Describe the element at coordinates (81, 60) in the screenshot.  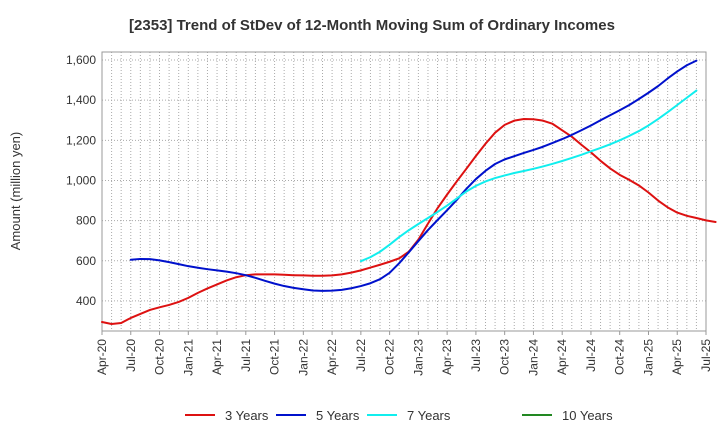
I see `y-tick-label: 1,600` at that location.